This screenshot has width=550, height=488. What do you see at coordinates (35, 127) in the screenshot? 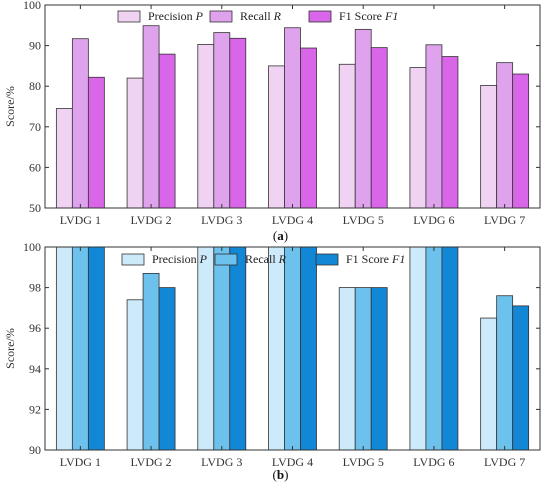
I see `y-tick-label: 70` at bounding box center [35, 127].